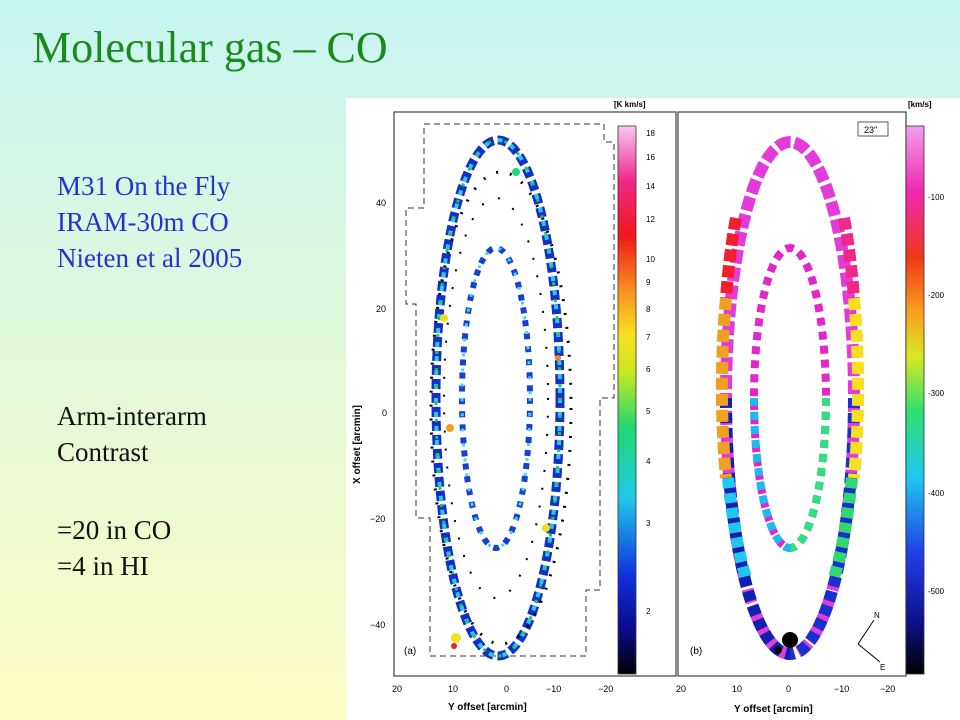  I want to click on contrast-notes: Arm-interarm Contrast, so click(132, 434).